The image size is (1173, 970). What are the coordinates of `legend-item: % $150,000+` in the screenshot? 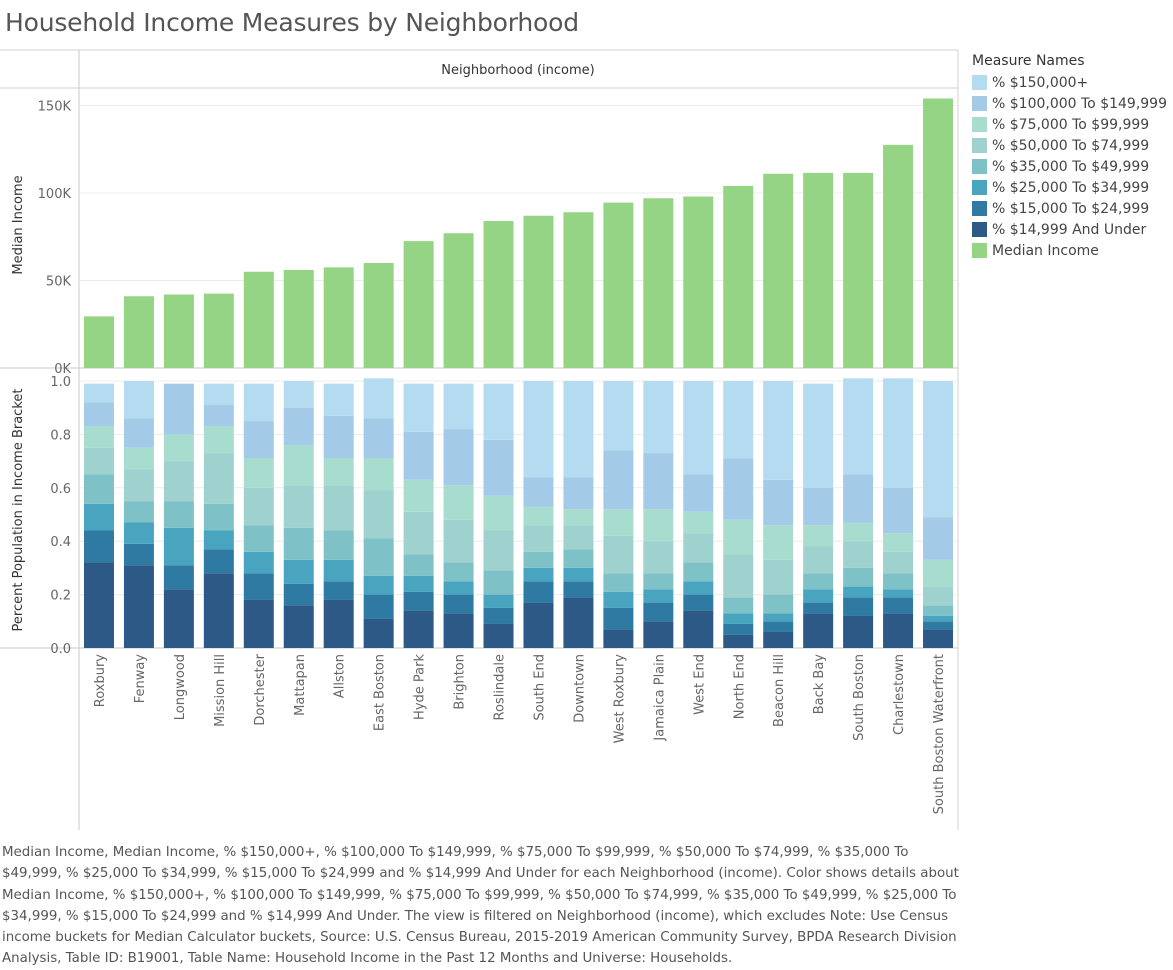 It's located at (1069, 82).